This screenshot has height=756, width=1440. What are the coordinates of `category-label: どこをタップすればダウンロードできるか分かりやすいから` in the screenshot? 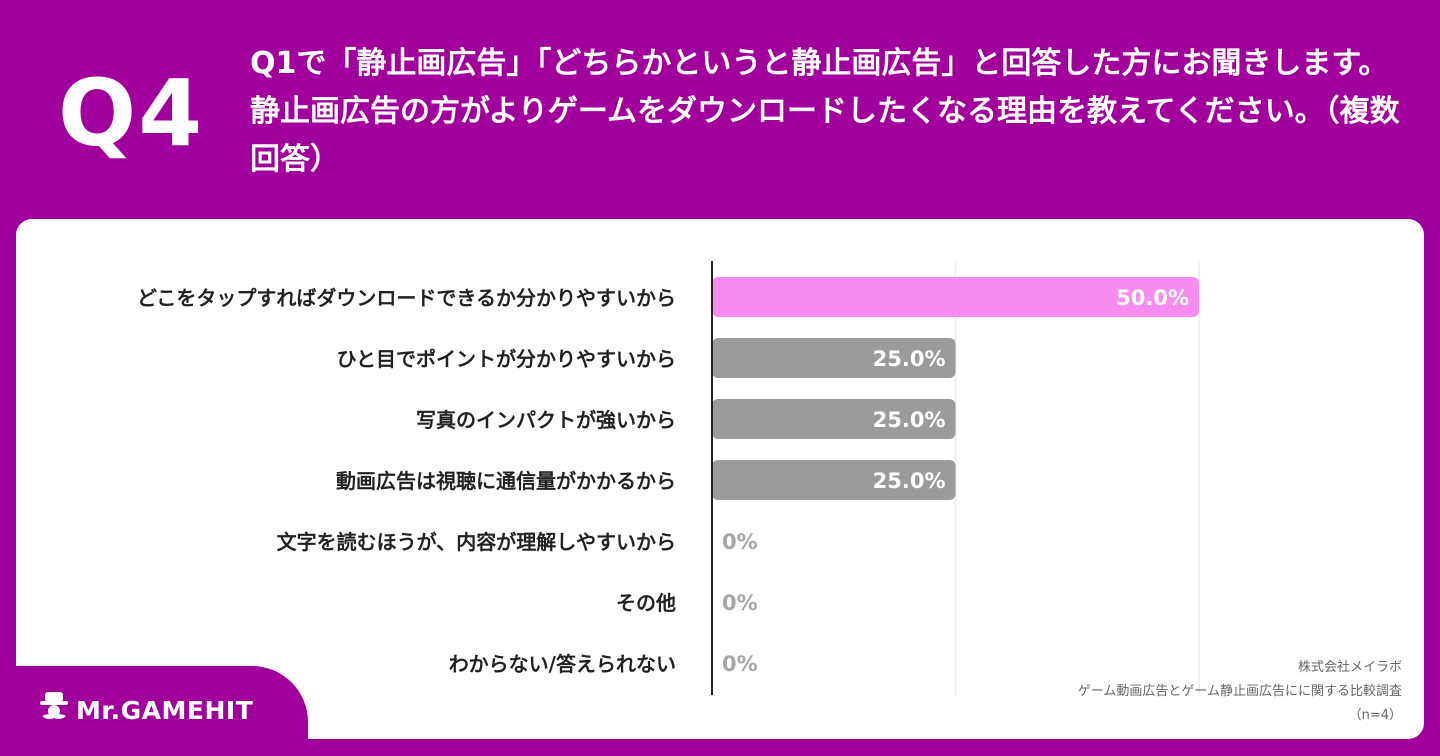 It's located at (406, 298).